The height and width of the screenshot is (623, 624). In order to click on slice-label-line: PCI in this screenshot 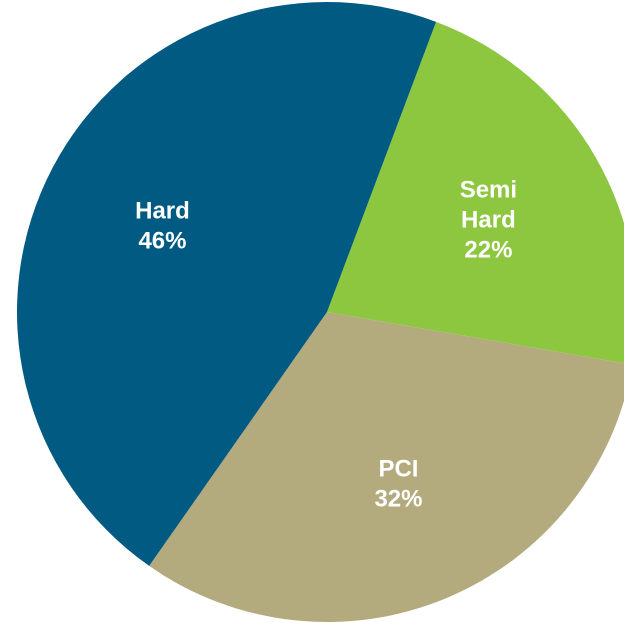, I will do `click(398, 469)`.